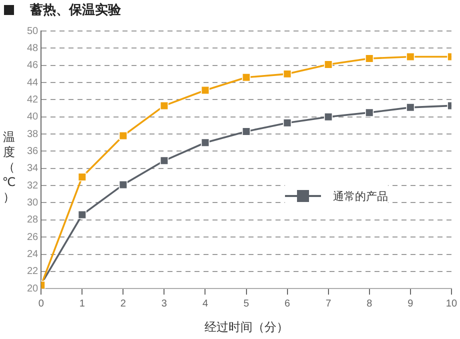 This screenshot has height=339, width=460. I want to click on x-tick-label: 2, so click(123, 304).